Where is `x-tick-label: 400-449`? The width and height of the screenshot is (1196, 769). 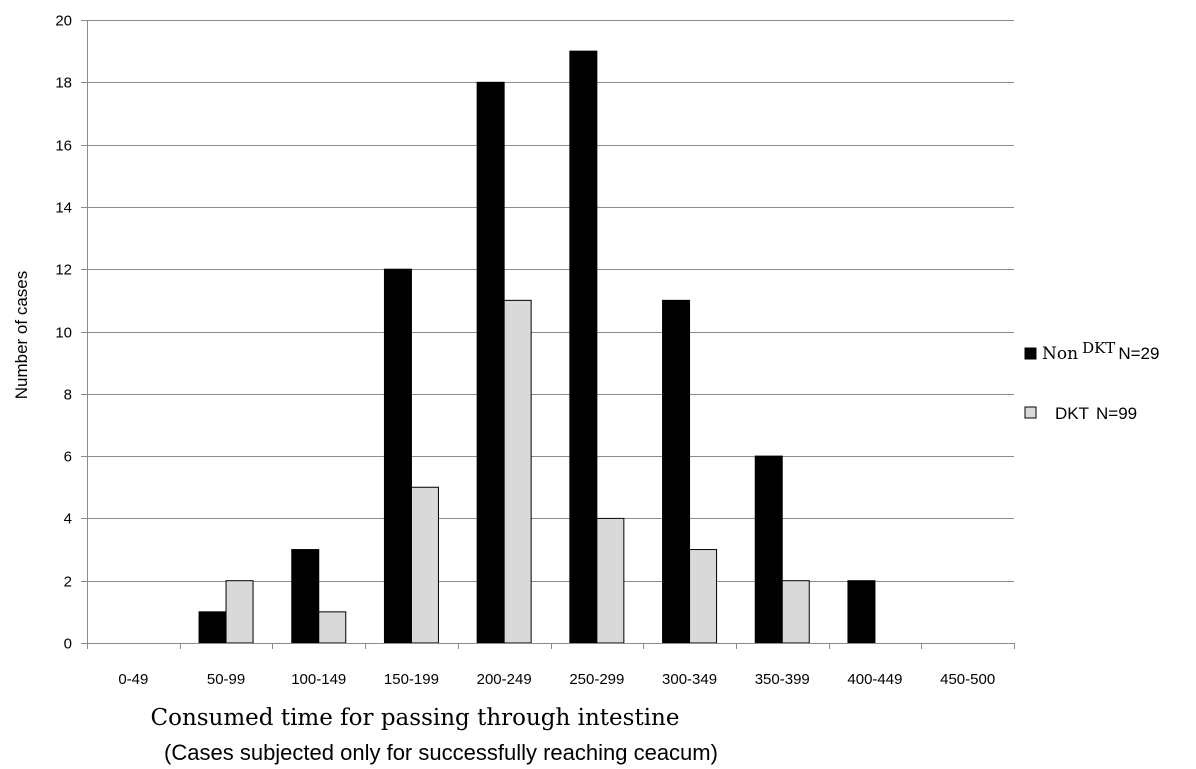
x-tick-label: 400-449 is located at coordinates (874, 679).